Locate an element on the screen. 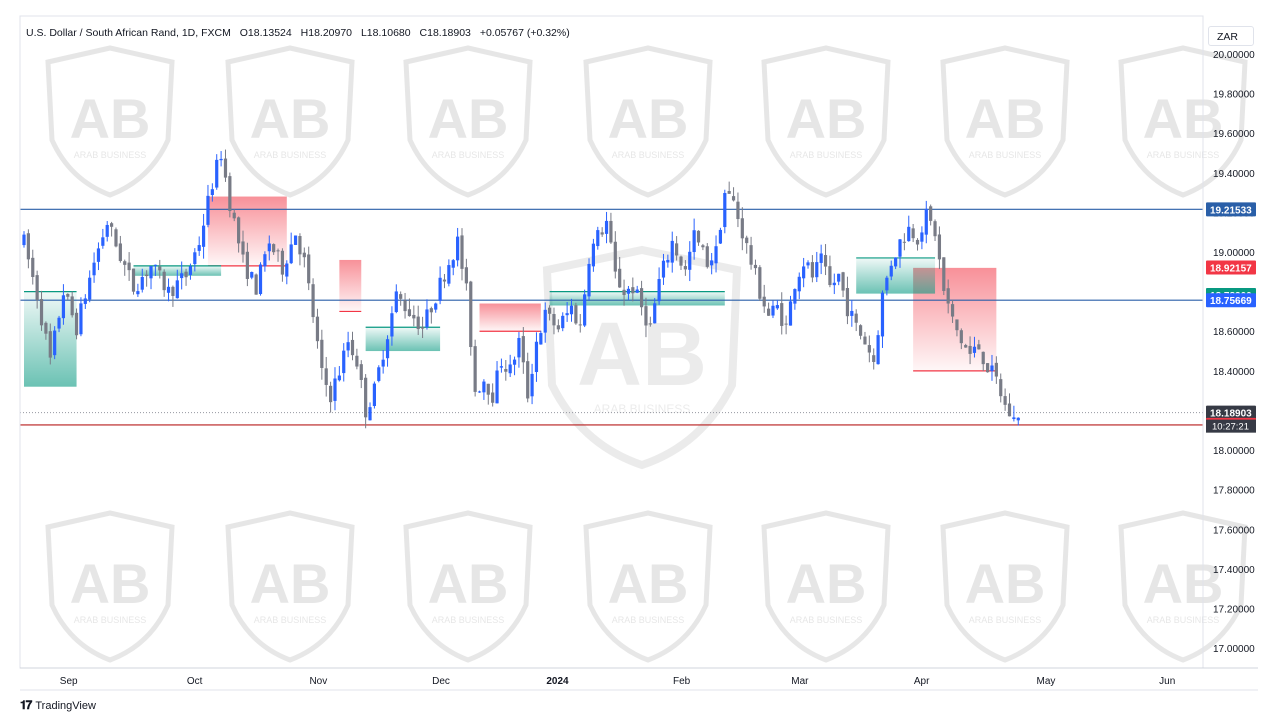 This screenshot has height=720, width=1280. brand-name: TradingView is located at coordinates (65, 705).